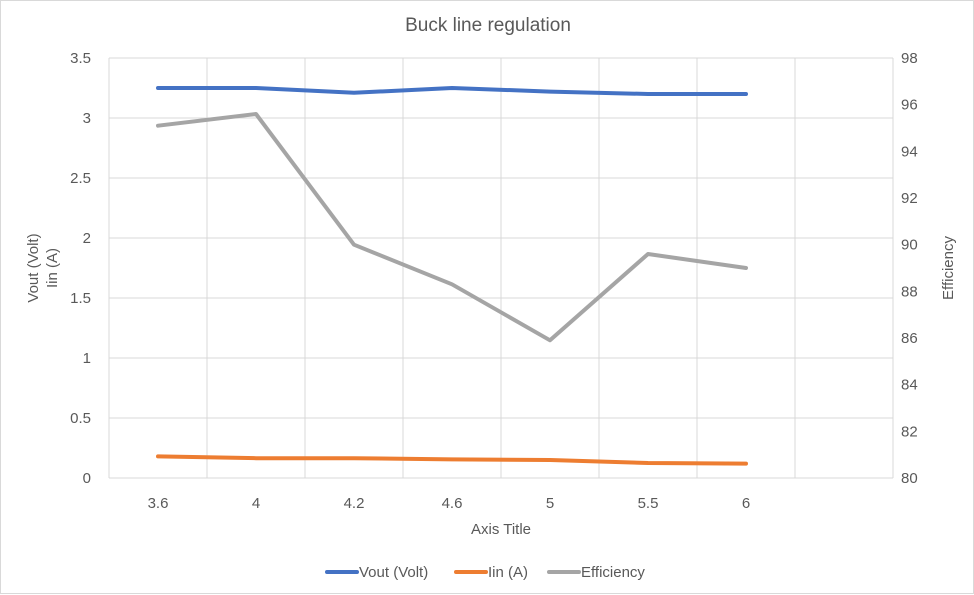 This screenshot has width=974, height=595. I want to click on x-tick-label: 6, so click(746, 503).